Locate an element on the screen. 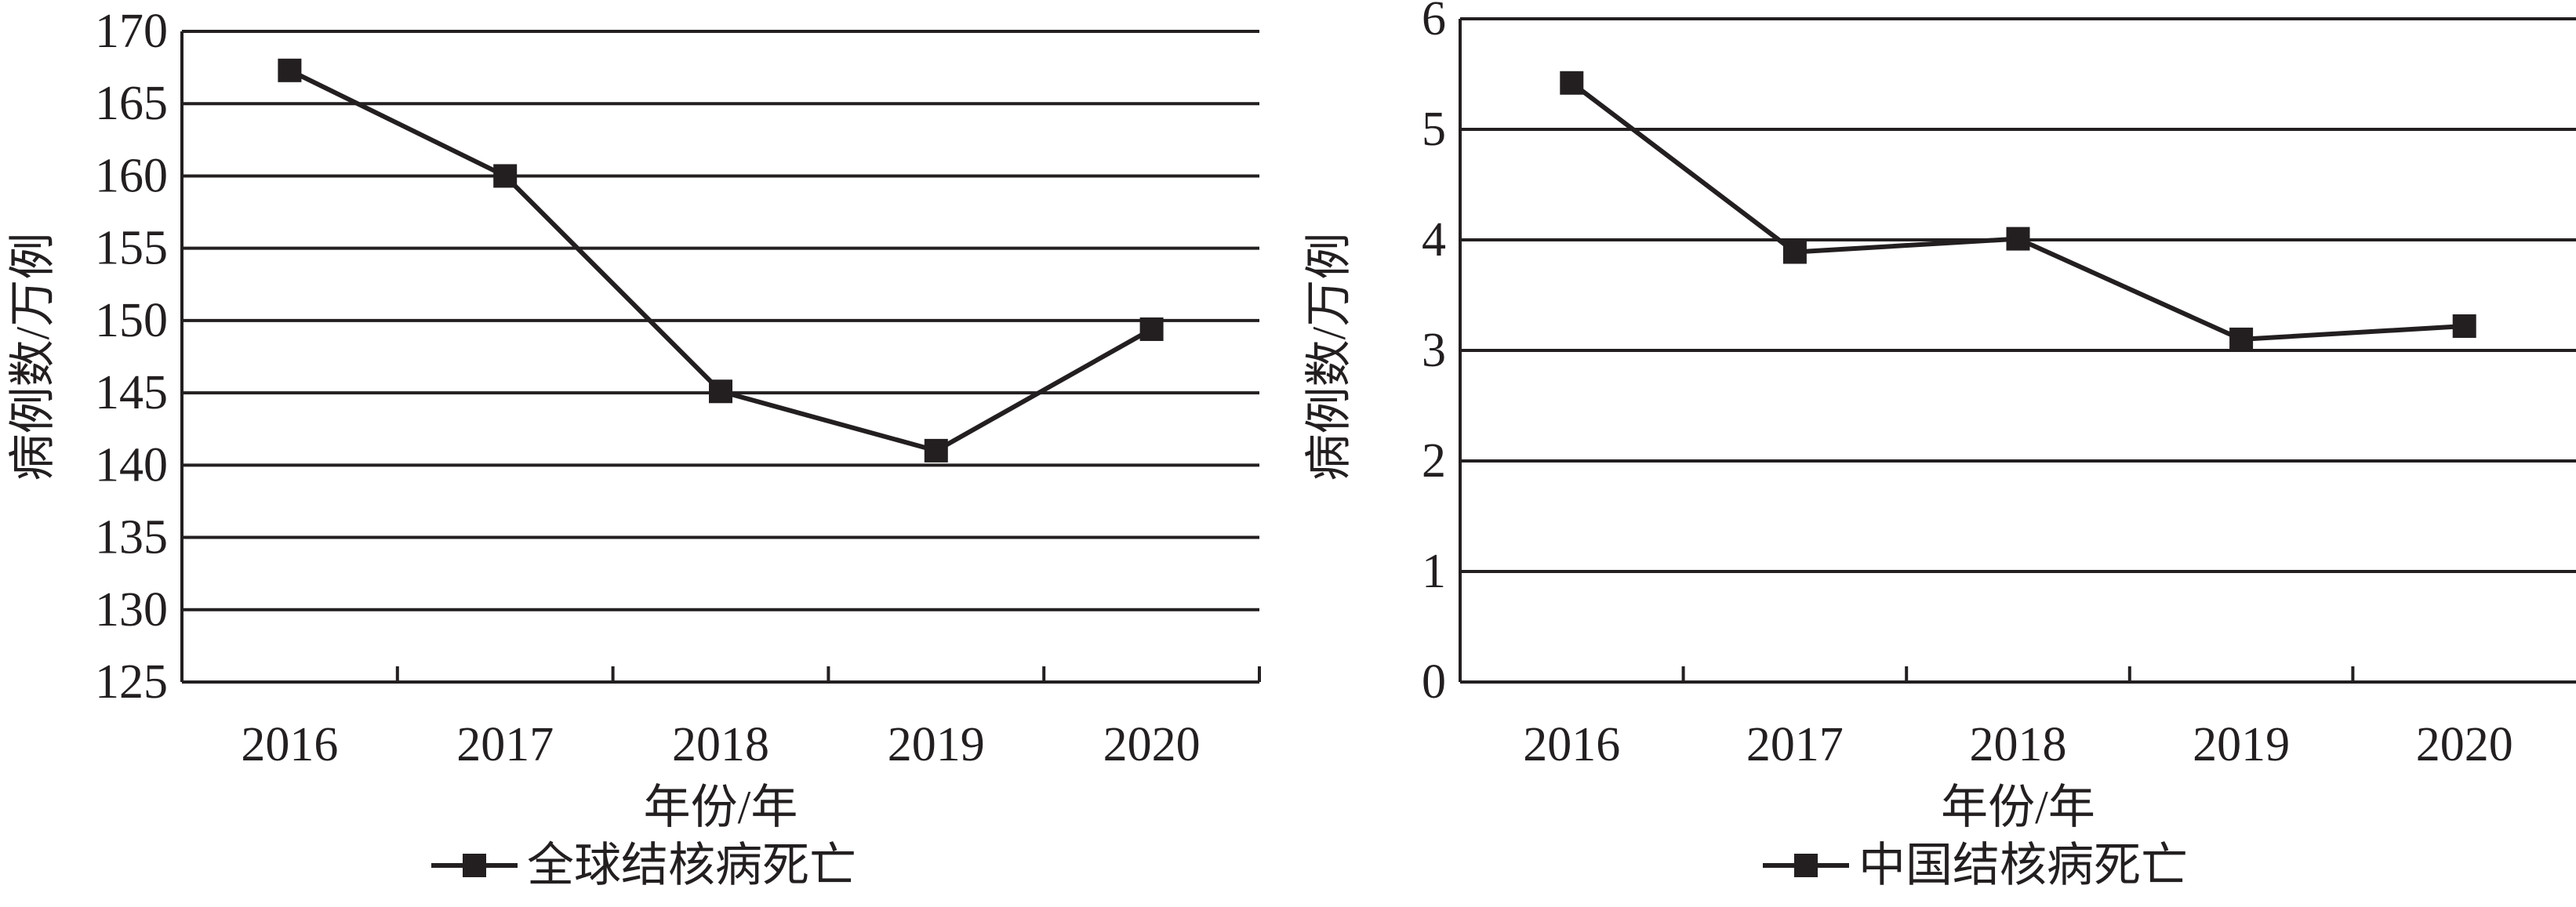 This screenshot has width=2576, height=907. y-tick-label: 6 is located at coordinates (1434, 22).